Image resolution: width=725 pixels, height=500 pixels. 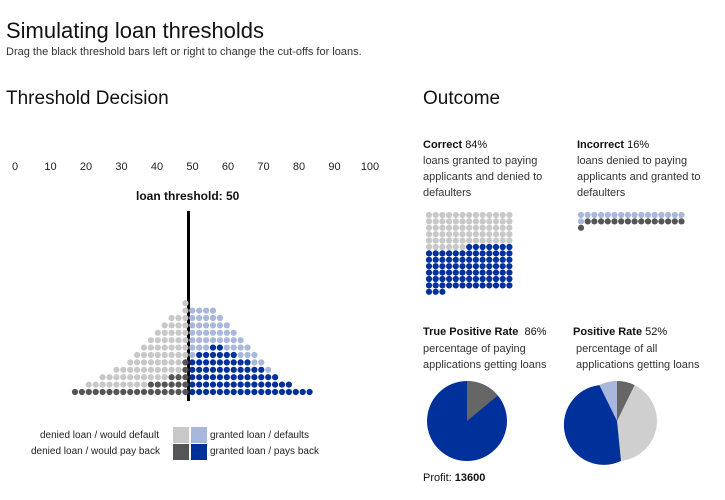 I want to click on incorrect-label: Incorrect, so click(x=601, y=145).